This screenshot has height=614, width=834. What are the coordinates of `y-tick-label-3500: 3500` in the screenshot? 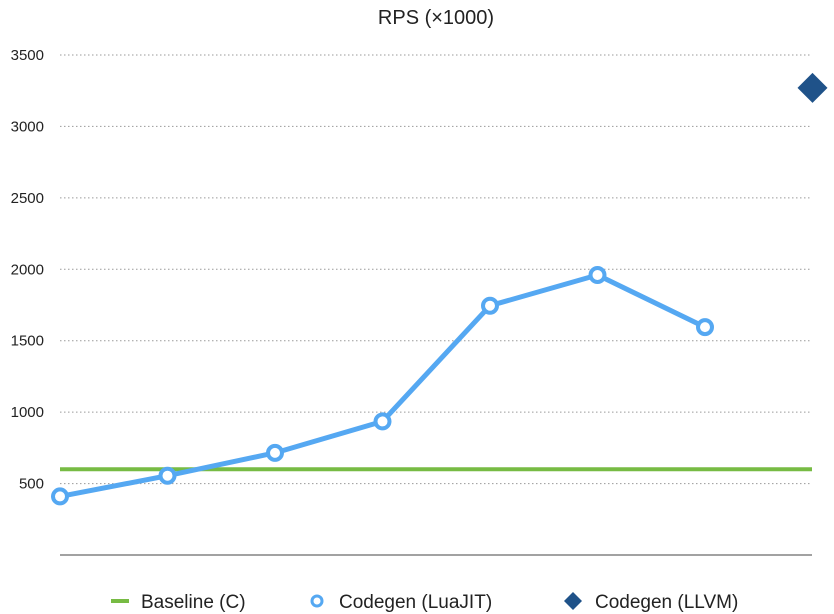 It's located at (27, 55).